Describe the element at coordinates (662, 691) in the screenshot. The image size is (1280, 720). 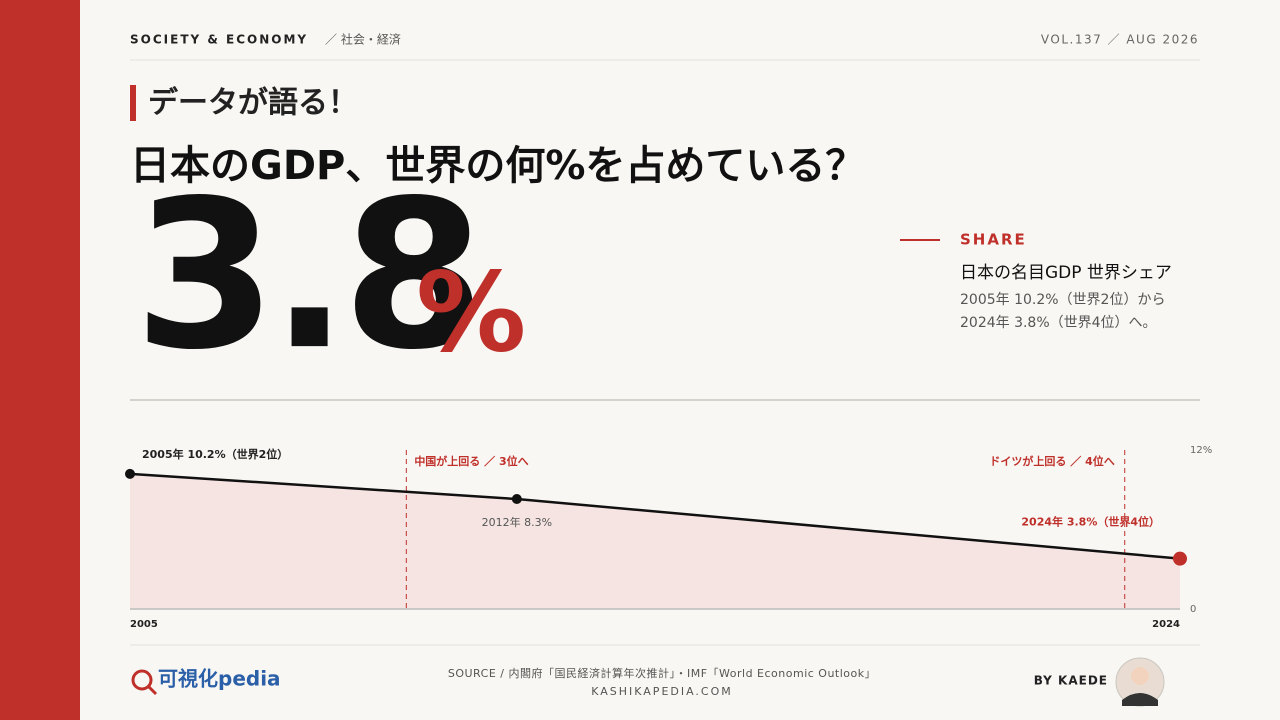
I see `site: KASHIKAPEDIA.COM` at that location.